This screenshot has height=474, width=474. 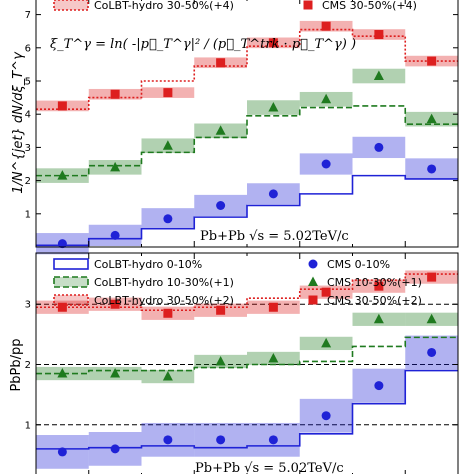 What do you see at coordinates (148, 264) in the screenshot?
I see `legend-label: CoLBT-hydro 0-10%` at bounding box center [148, 264].